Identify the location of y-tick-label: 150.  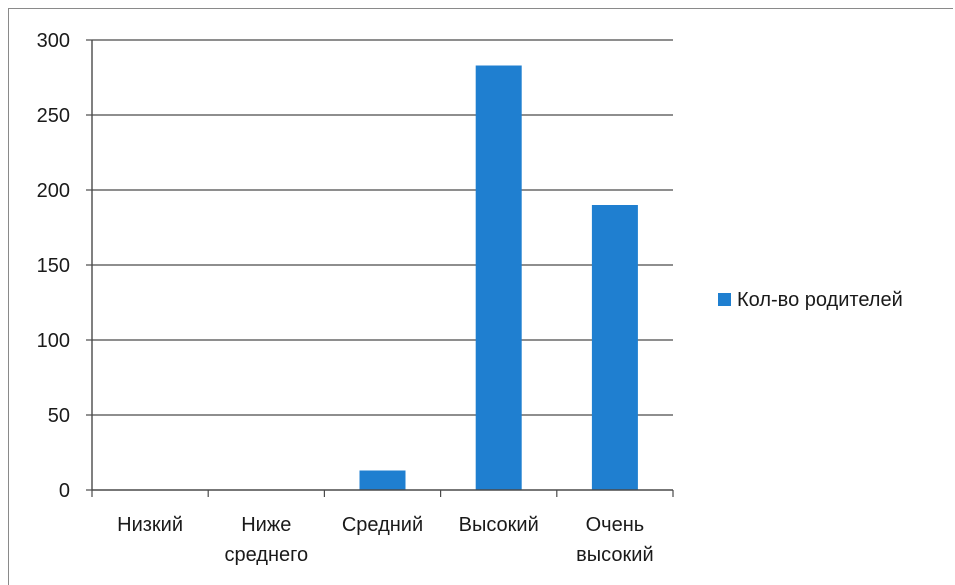
(53, 266).